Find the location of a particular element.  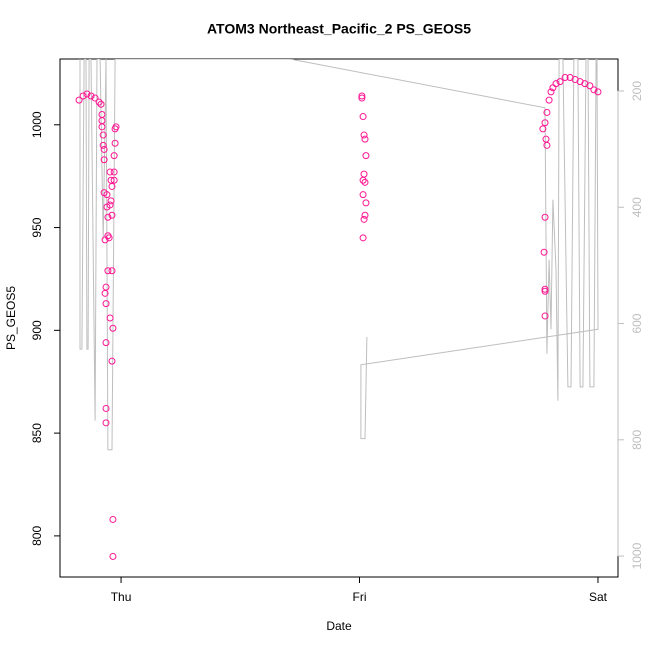

y-axis-label: PS_GEOS5 is located at coordinates (11, 318).